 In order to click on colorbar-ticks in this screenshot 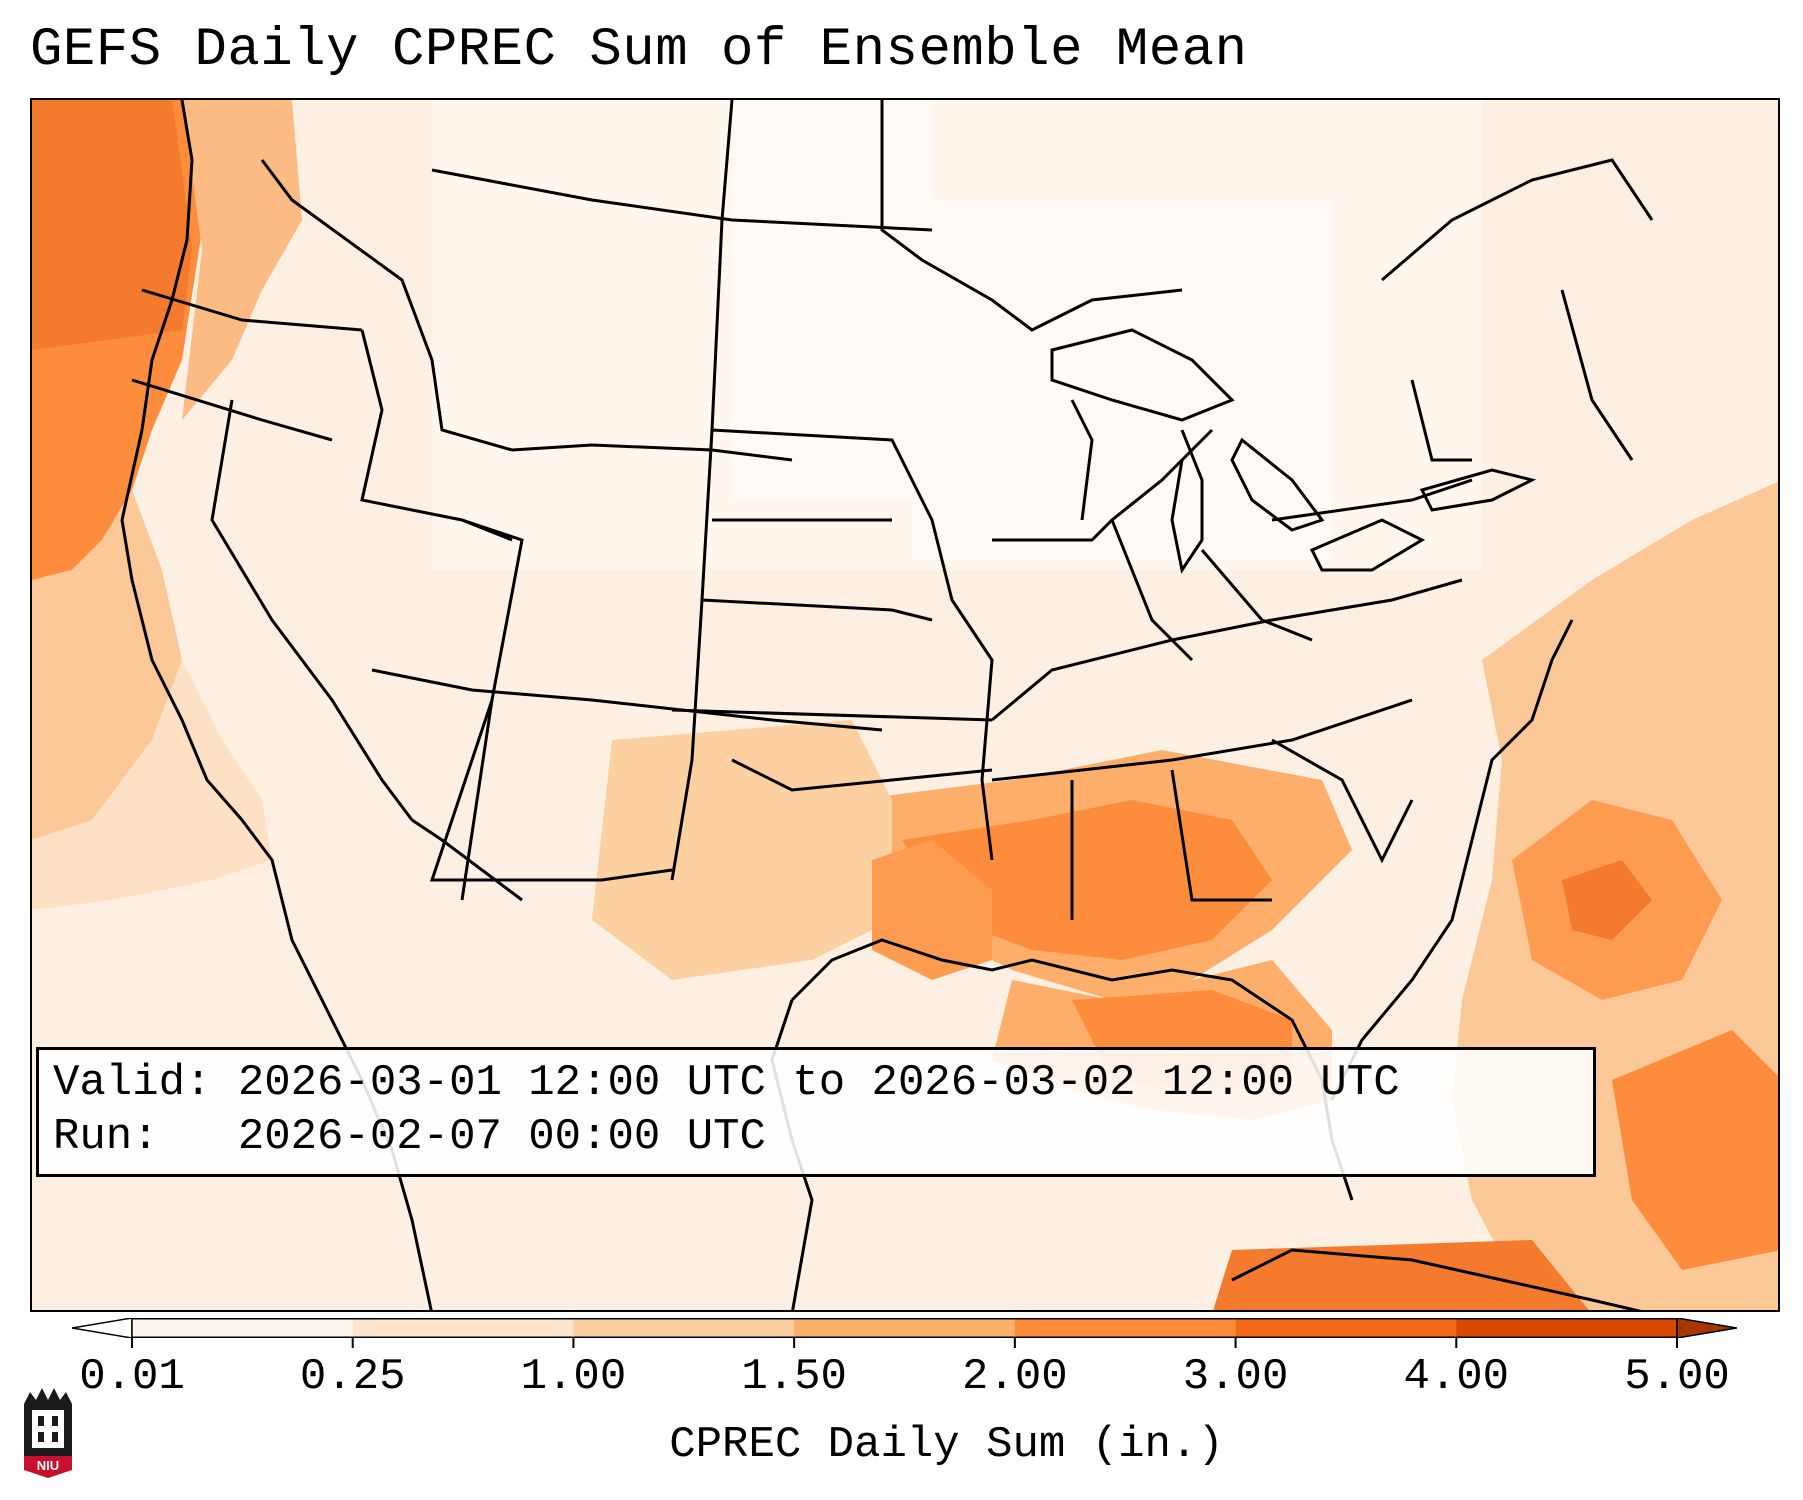, I will do `click(904, 1343)`.